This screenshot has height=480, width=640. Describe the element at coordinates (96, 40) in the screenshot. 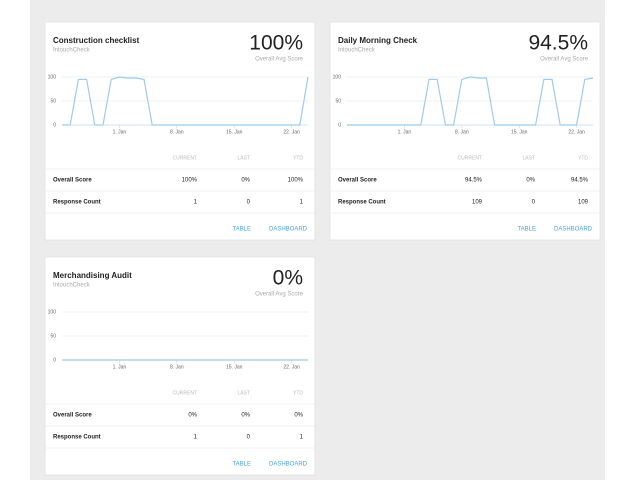

I see `card-title: Construction checklist` at that location.